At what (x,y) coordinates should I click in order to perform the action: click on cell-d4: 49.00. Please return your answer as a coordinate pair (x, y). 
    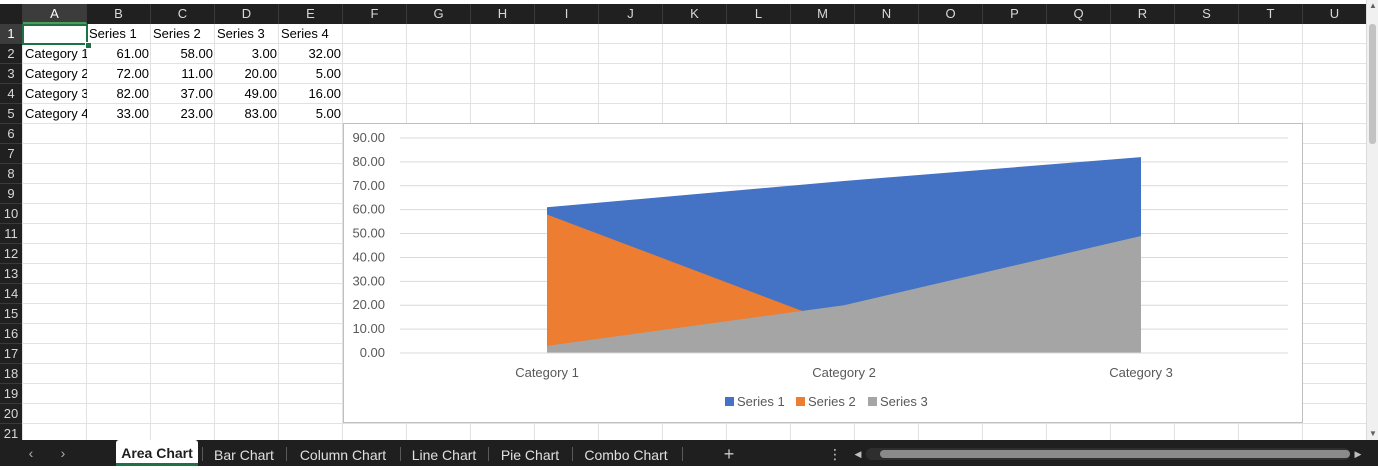
    Looking at the image, I should click on (260, 93).